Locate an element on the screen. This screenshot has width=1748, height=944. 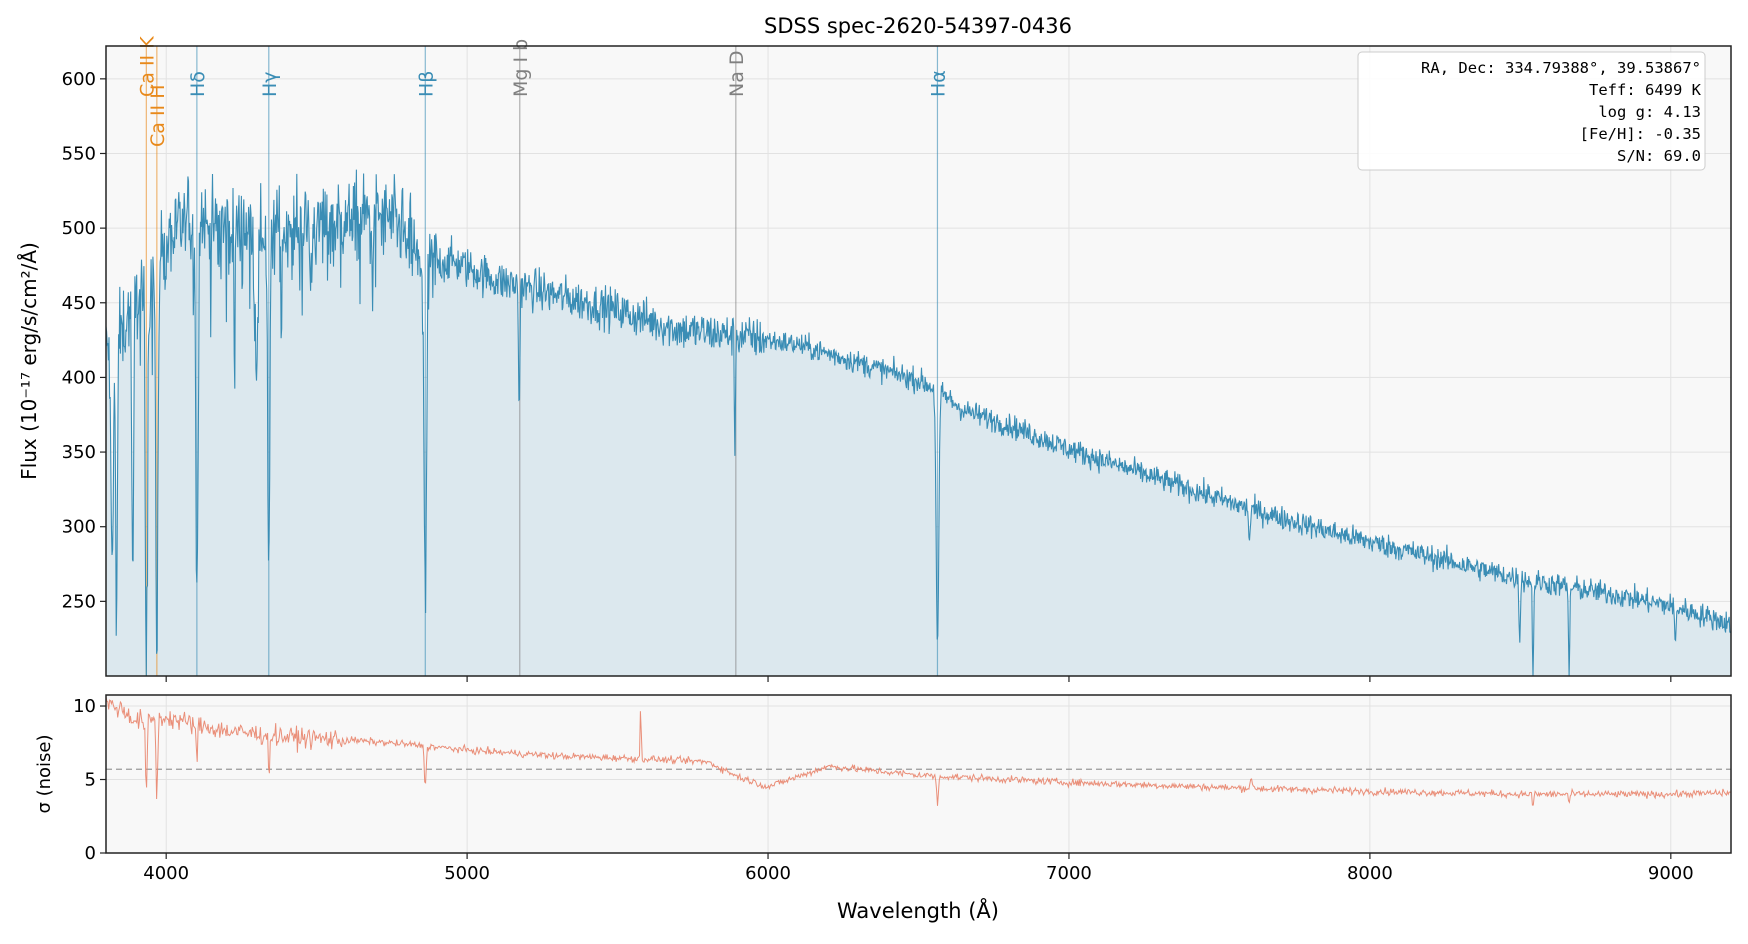
noise-y-axis-label: σ (noise) is located at coordinates (44, 773).